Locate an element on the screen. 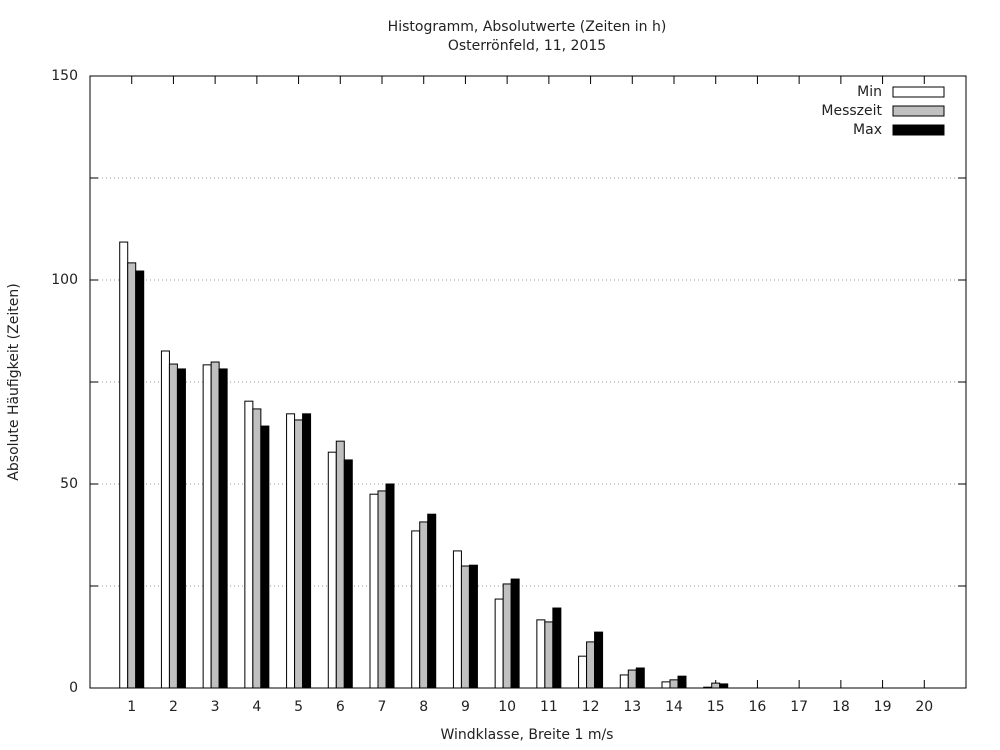  x-tick-label: 11 is located at coordinates (549, 707).